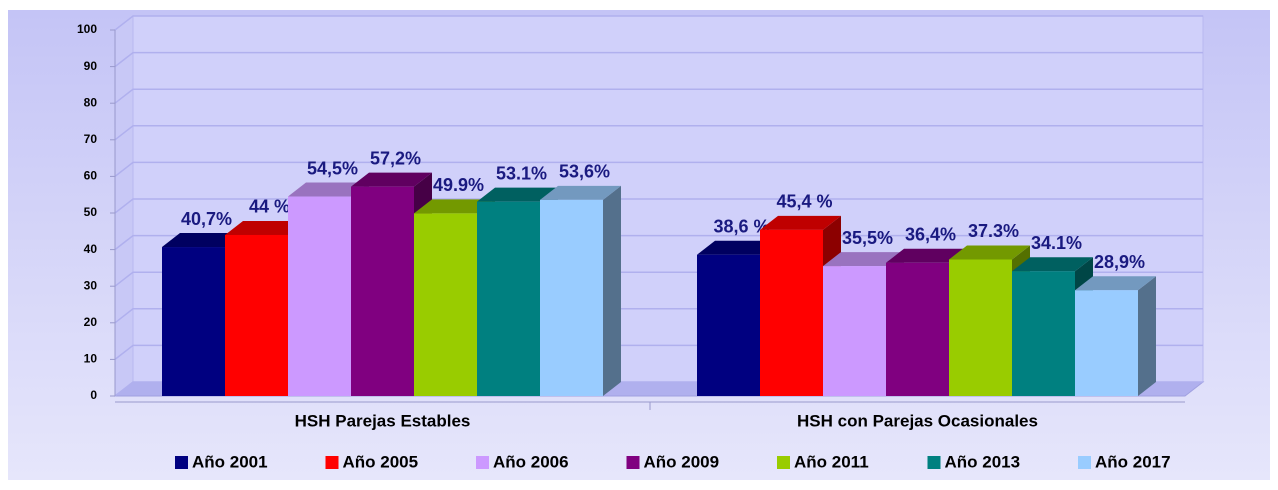 This screenshot has height=490, width=1278. I want to click on y-tick-label: 80, so click(91, 102).